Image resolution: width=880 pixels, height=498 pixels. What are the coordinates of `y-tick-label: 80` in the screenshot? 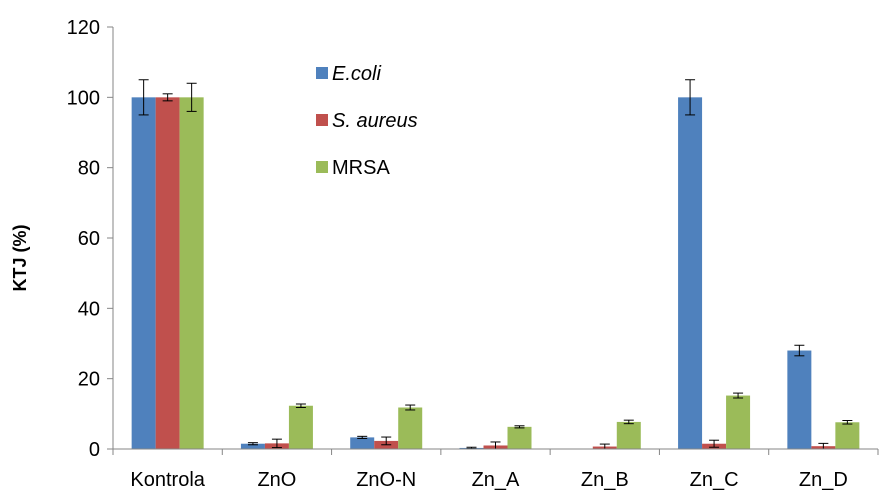 It's located at (89, 169).